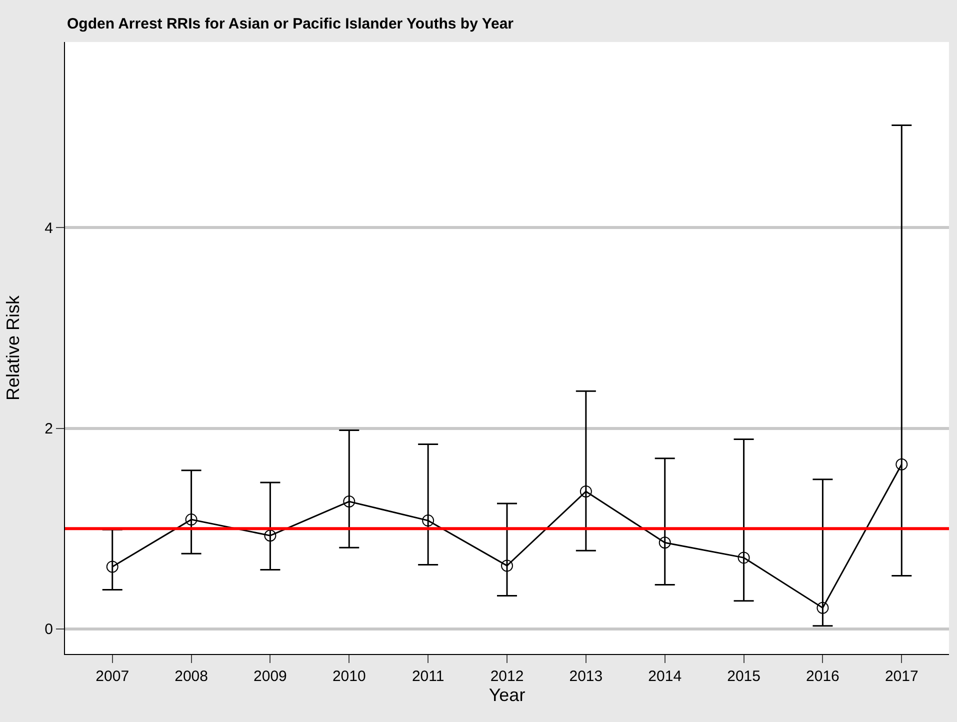  What do you see at coordinates (507, 695) in the screenshot?
I see `x-axis-title: Year` at bounding box center [507, 695].